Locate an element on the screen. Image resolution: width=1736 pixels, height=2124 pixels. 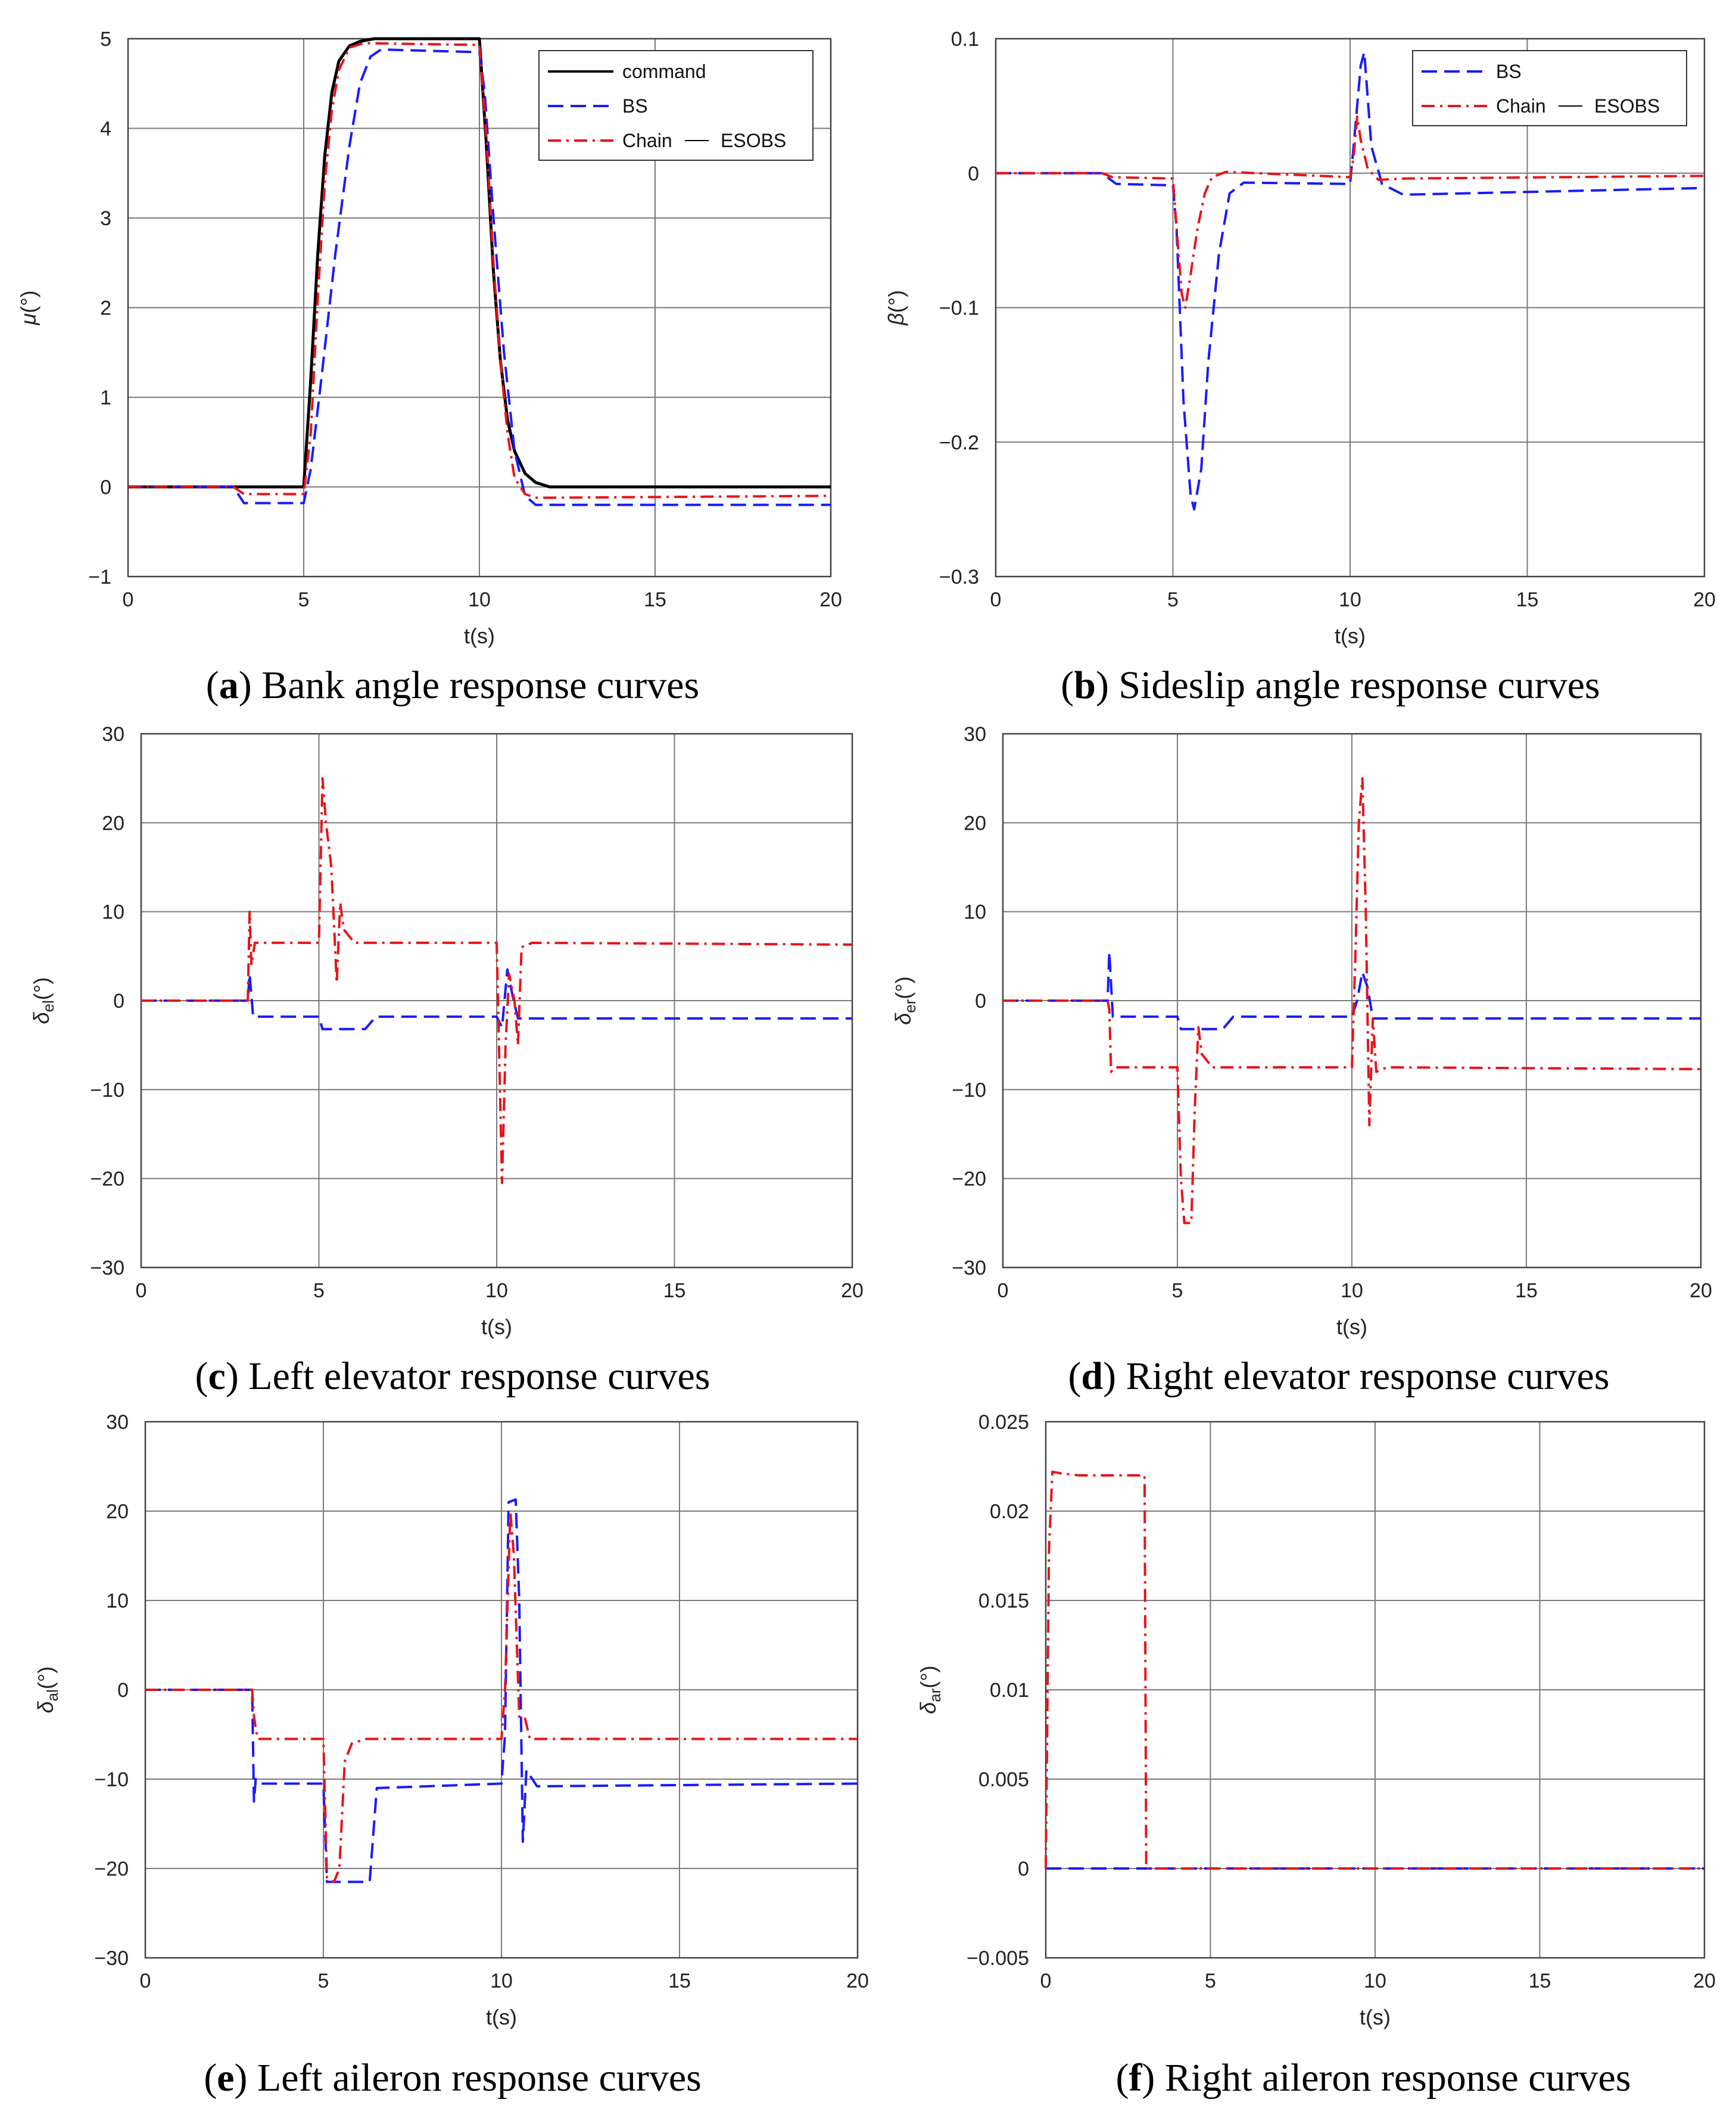
y-tick-label: 0.025 is located at coordinates (1003, 1422).